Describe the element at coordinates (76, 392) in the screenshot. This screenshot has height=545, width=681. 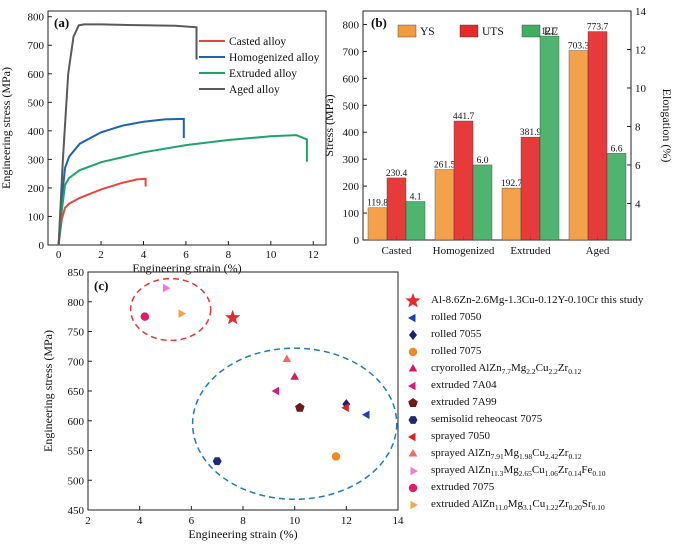
I see `panel-c-ytick-label: 650` at that location.